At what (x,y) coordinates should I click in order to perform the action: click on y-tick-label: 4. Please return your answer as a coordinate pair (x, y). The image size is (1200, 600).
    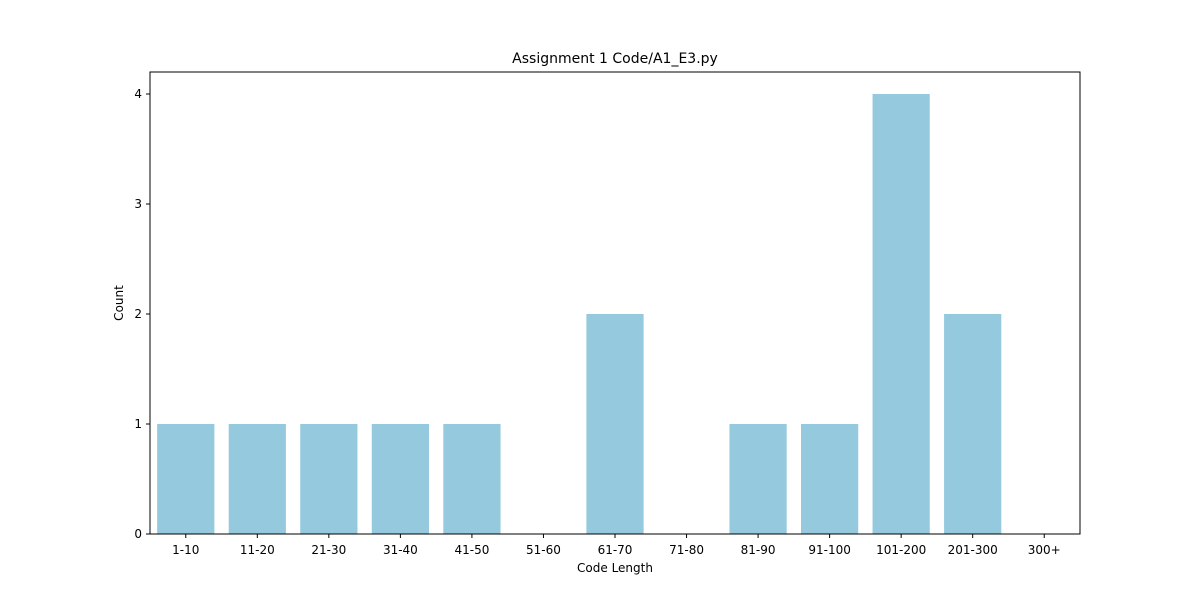
    Looking at the image, I should click on (138, 94).